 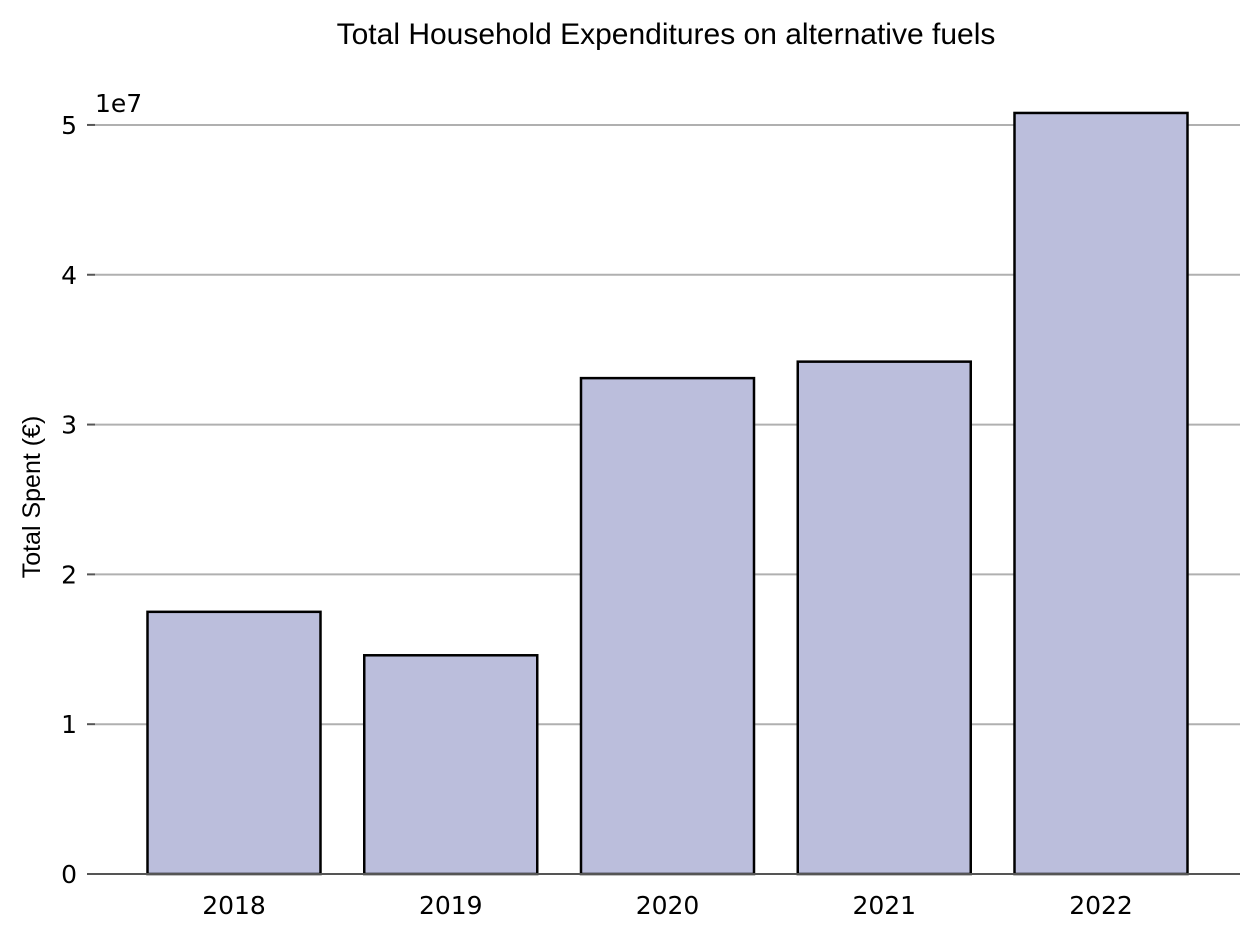 What do you see at coordinates (234, 905) in the screenshot?
I see `x-tick-label: 2018` at bounding box center [234, 905].